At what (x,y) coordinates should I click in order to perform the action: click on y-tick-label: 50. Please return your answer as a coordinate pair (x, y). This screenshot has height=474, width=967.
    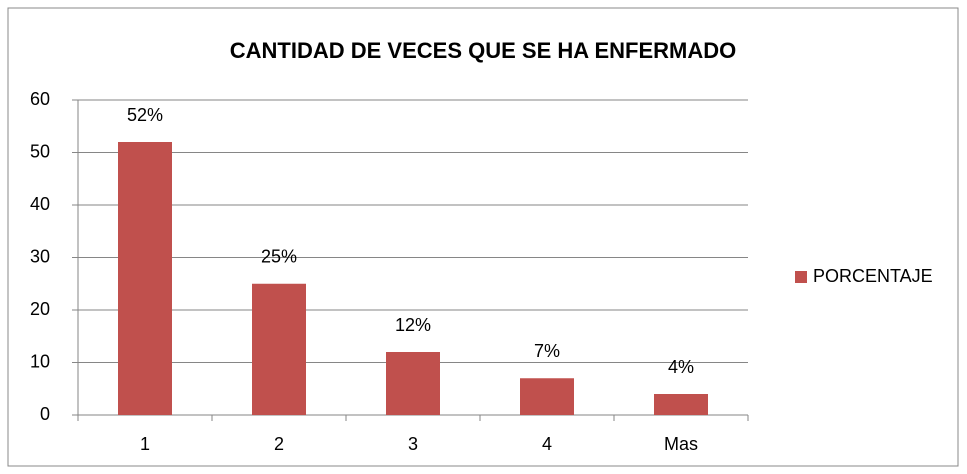
    Looking at the image, I should click on (40, 151).